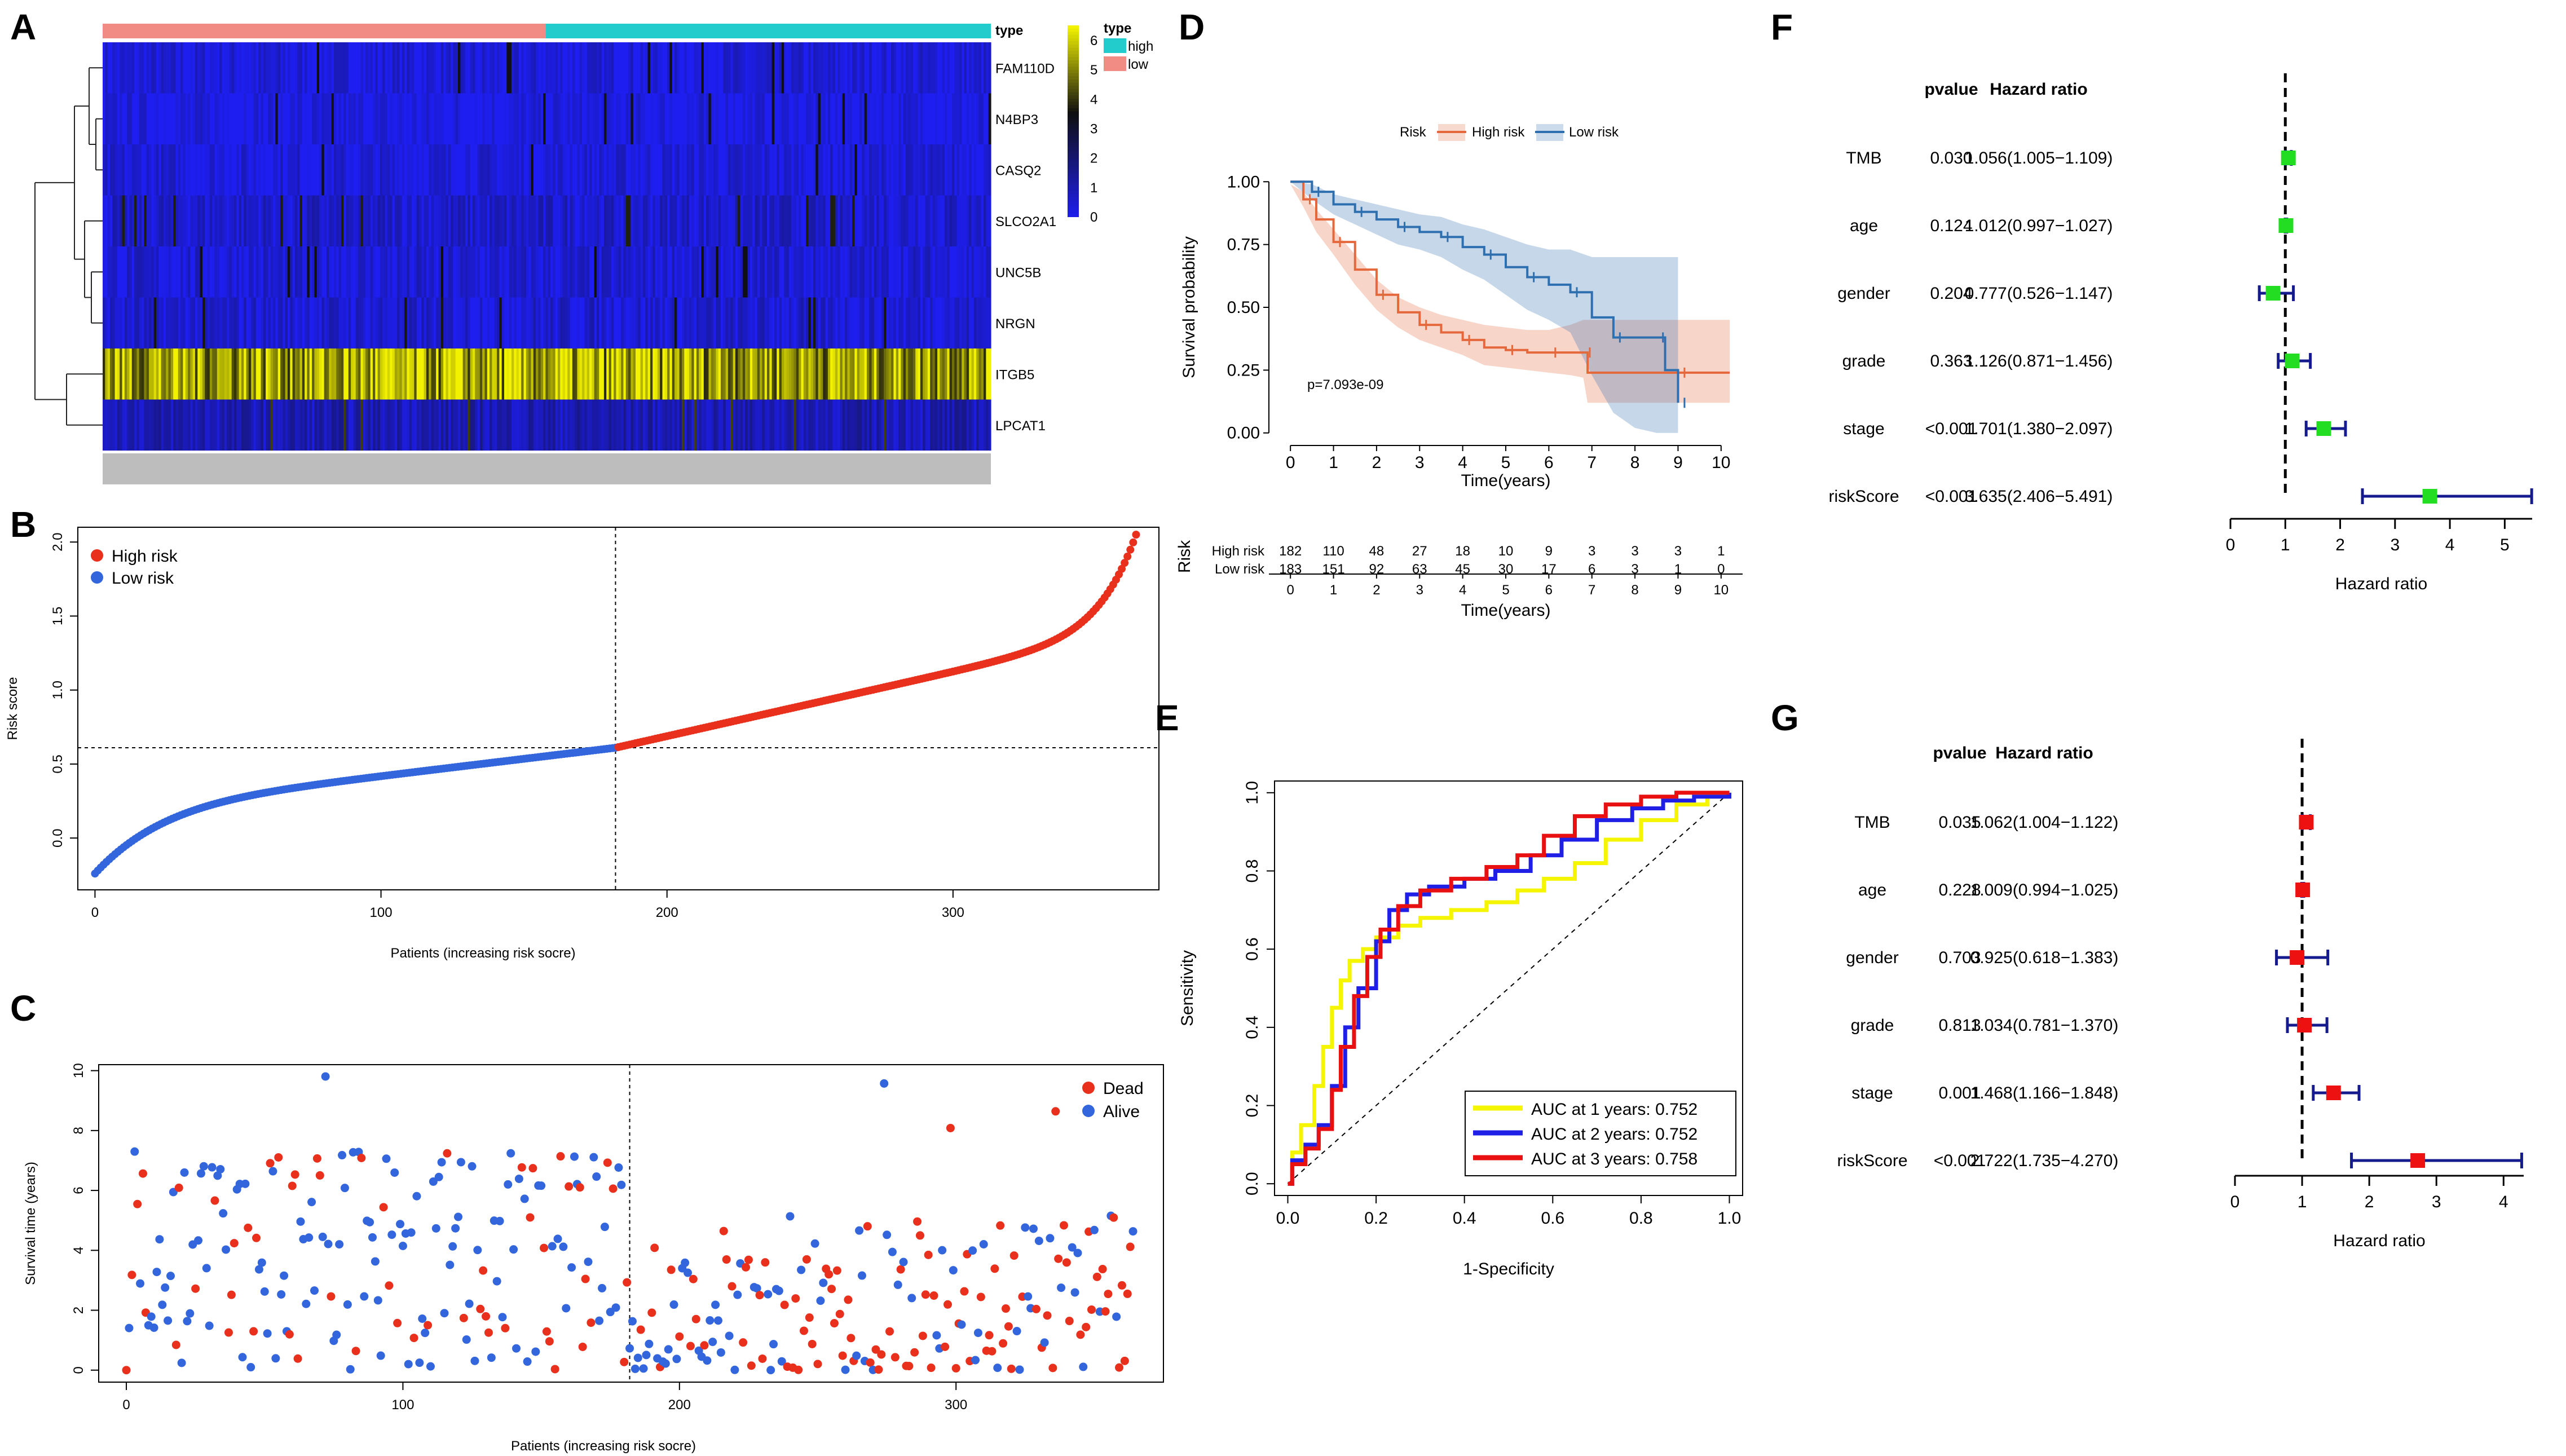 This screenshot has width=2566, height=1456. I want to click on x-axis-title: Hazard ratio, so click(2381, 584).